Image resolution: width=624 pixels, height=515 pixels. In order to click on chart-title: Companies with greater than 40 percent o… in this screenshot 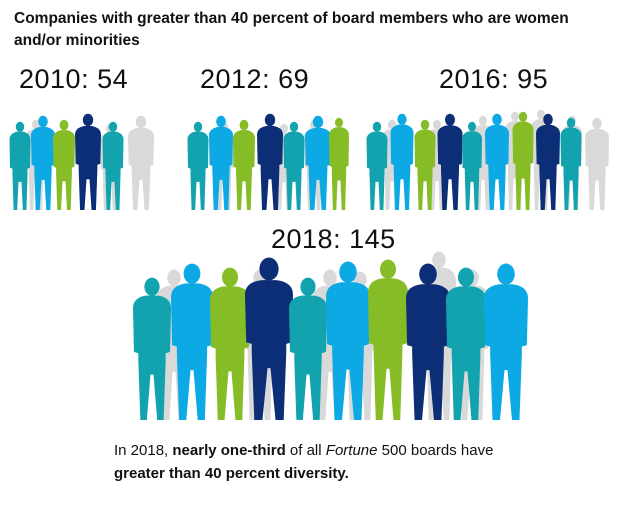, I will do `click(291, 29)`.